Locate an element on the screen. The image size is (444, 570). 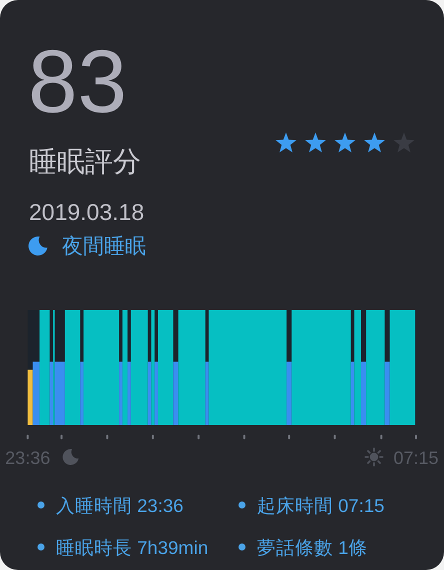
text: 83 is located at coordinates (77, 81).